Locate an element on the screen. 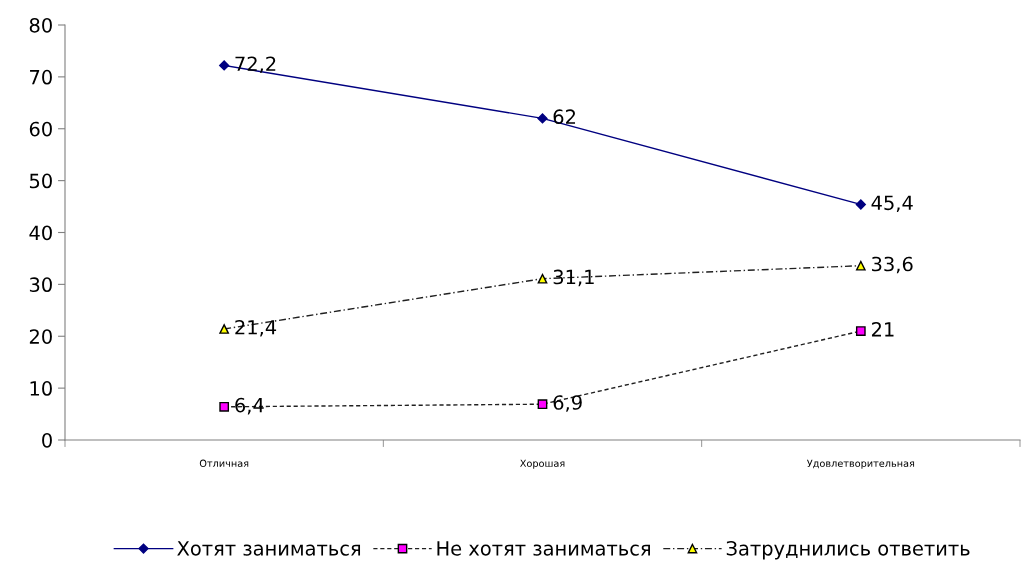 Image resolution: width=1029 pixels, height=573 pixels. y-tick-label: 80 is located at coordinates (40, 25).